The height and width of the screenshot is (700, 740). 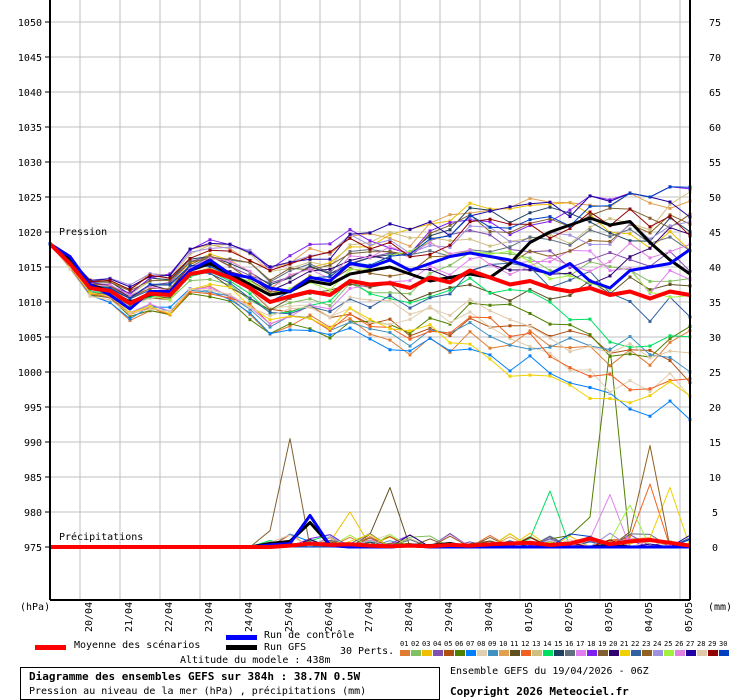 What do you see at coordinates (30, 198) in the screenshot?
I see `left-tick-label: 1025` at bounding box center [30, 198].